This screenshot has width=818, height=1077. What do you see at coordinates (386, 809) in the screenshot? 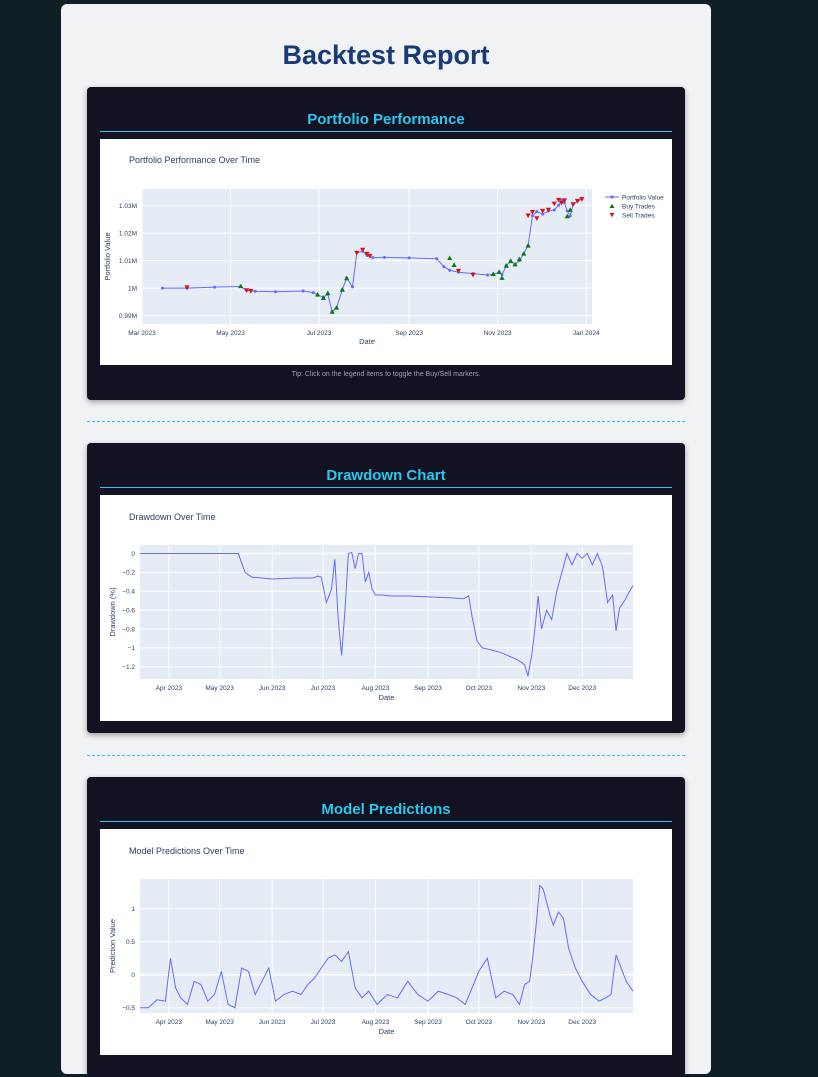
I see `section-heading: Model Predictions` at bounding box center [386, 809].